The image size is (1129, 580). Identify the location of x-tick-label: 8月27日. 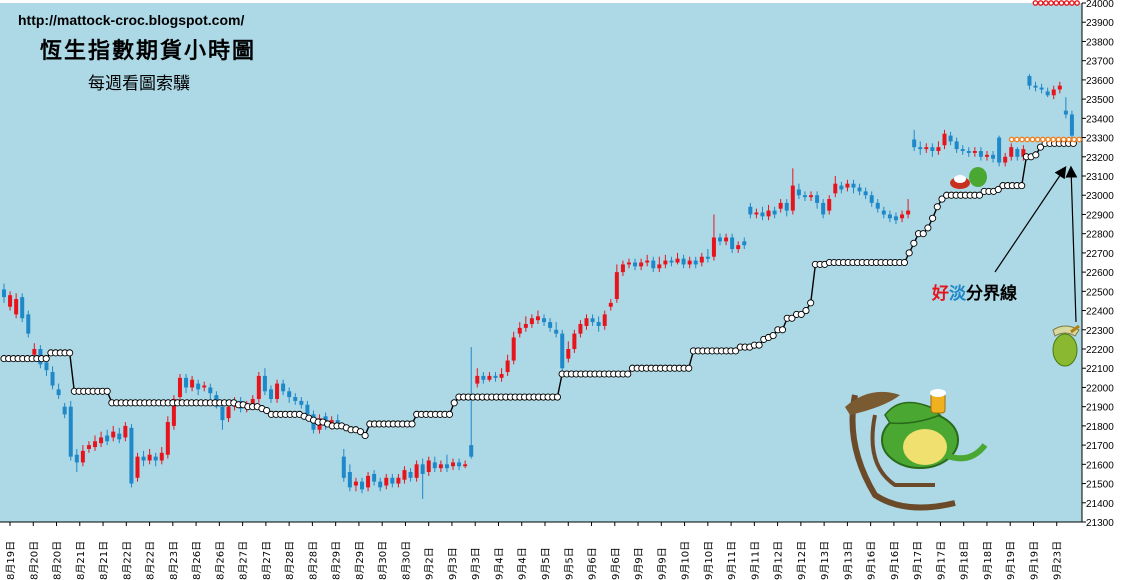
(244, 560).